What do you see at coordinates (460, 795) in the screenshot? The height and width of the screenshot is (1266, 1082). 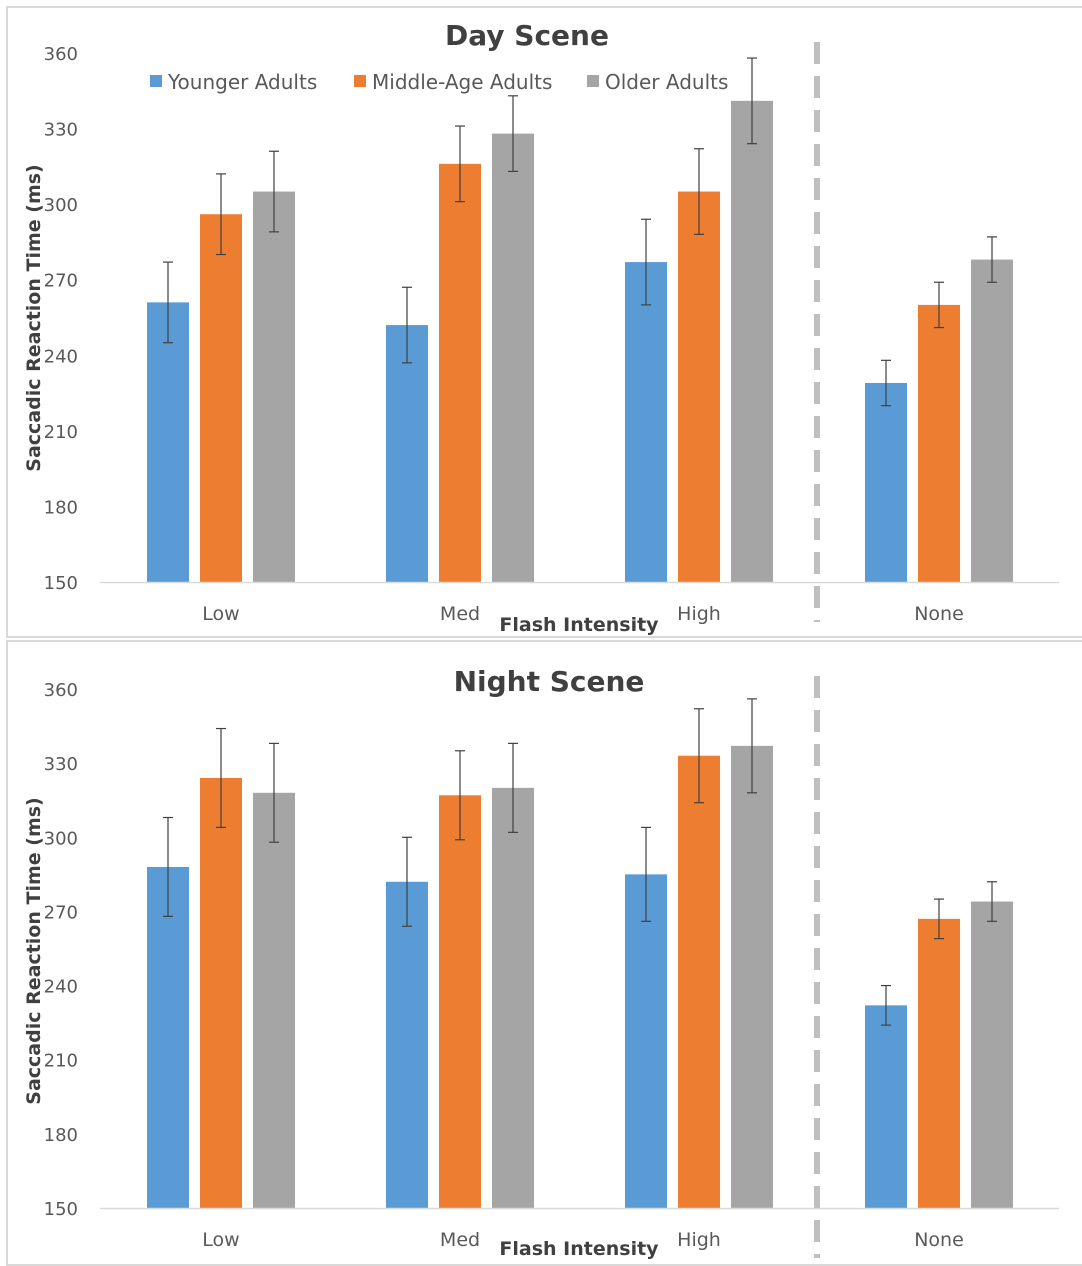 I see `night-error-bar-middle-med` at bounding box center [460, 795].